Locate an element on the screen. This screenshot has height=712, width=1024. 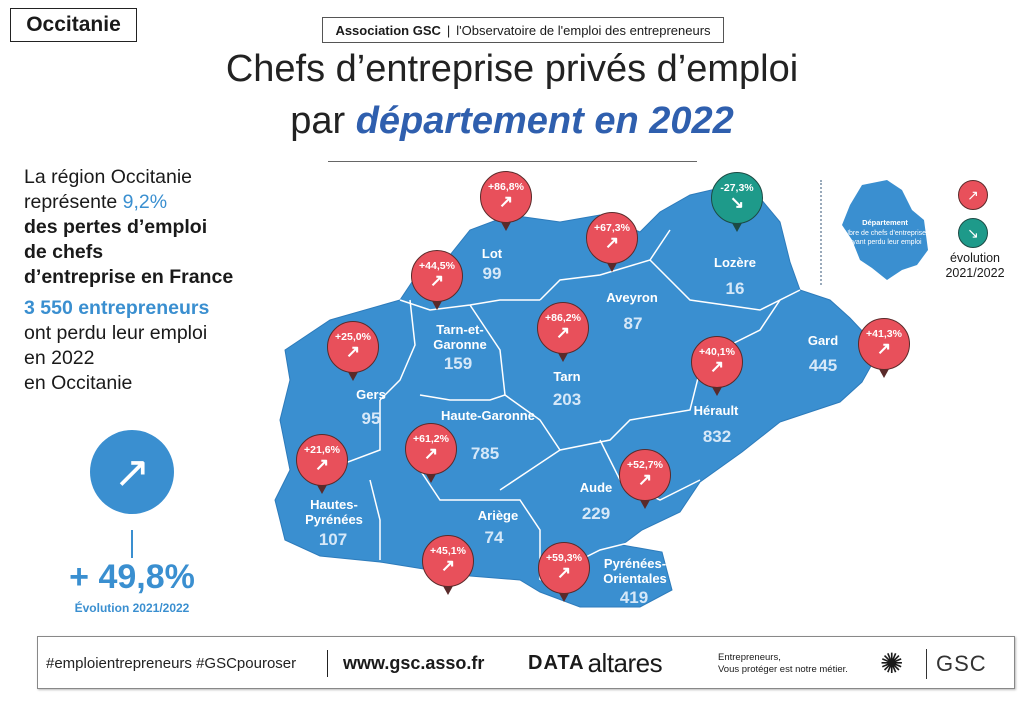
evolution-pin: +41,3% ↗ is located at coordinates (884, 348).